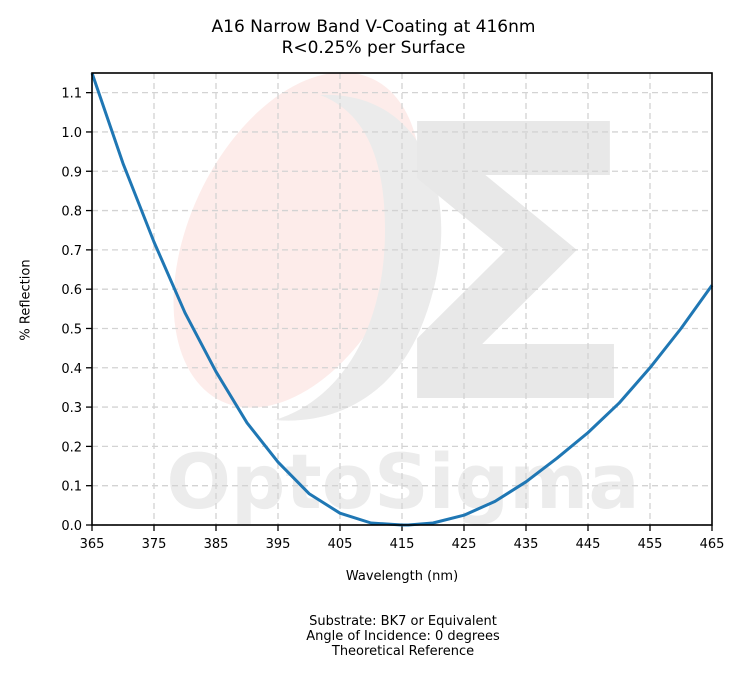 The width and height of the screenshot is (747, 684). What do you see at coordinates (464, 544) in the screenshot?
I see `x-tick-label: 425` at bounding box center [464, 544].